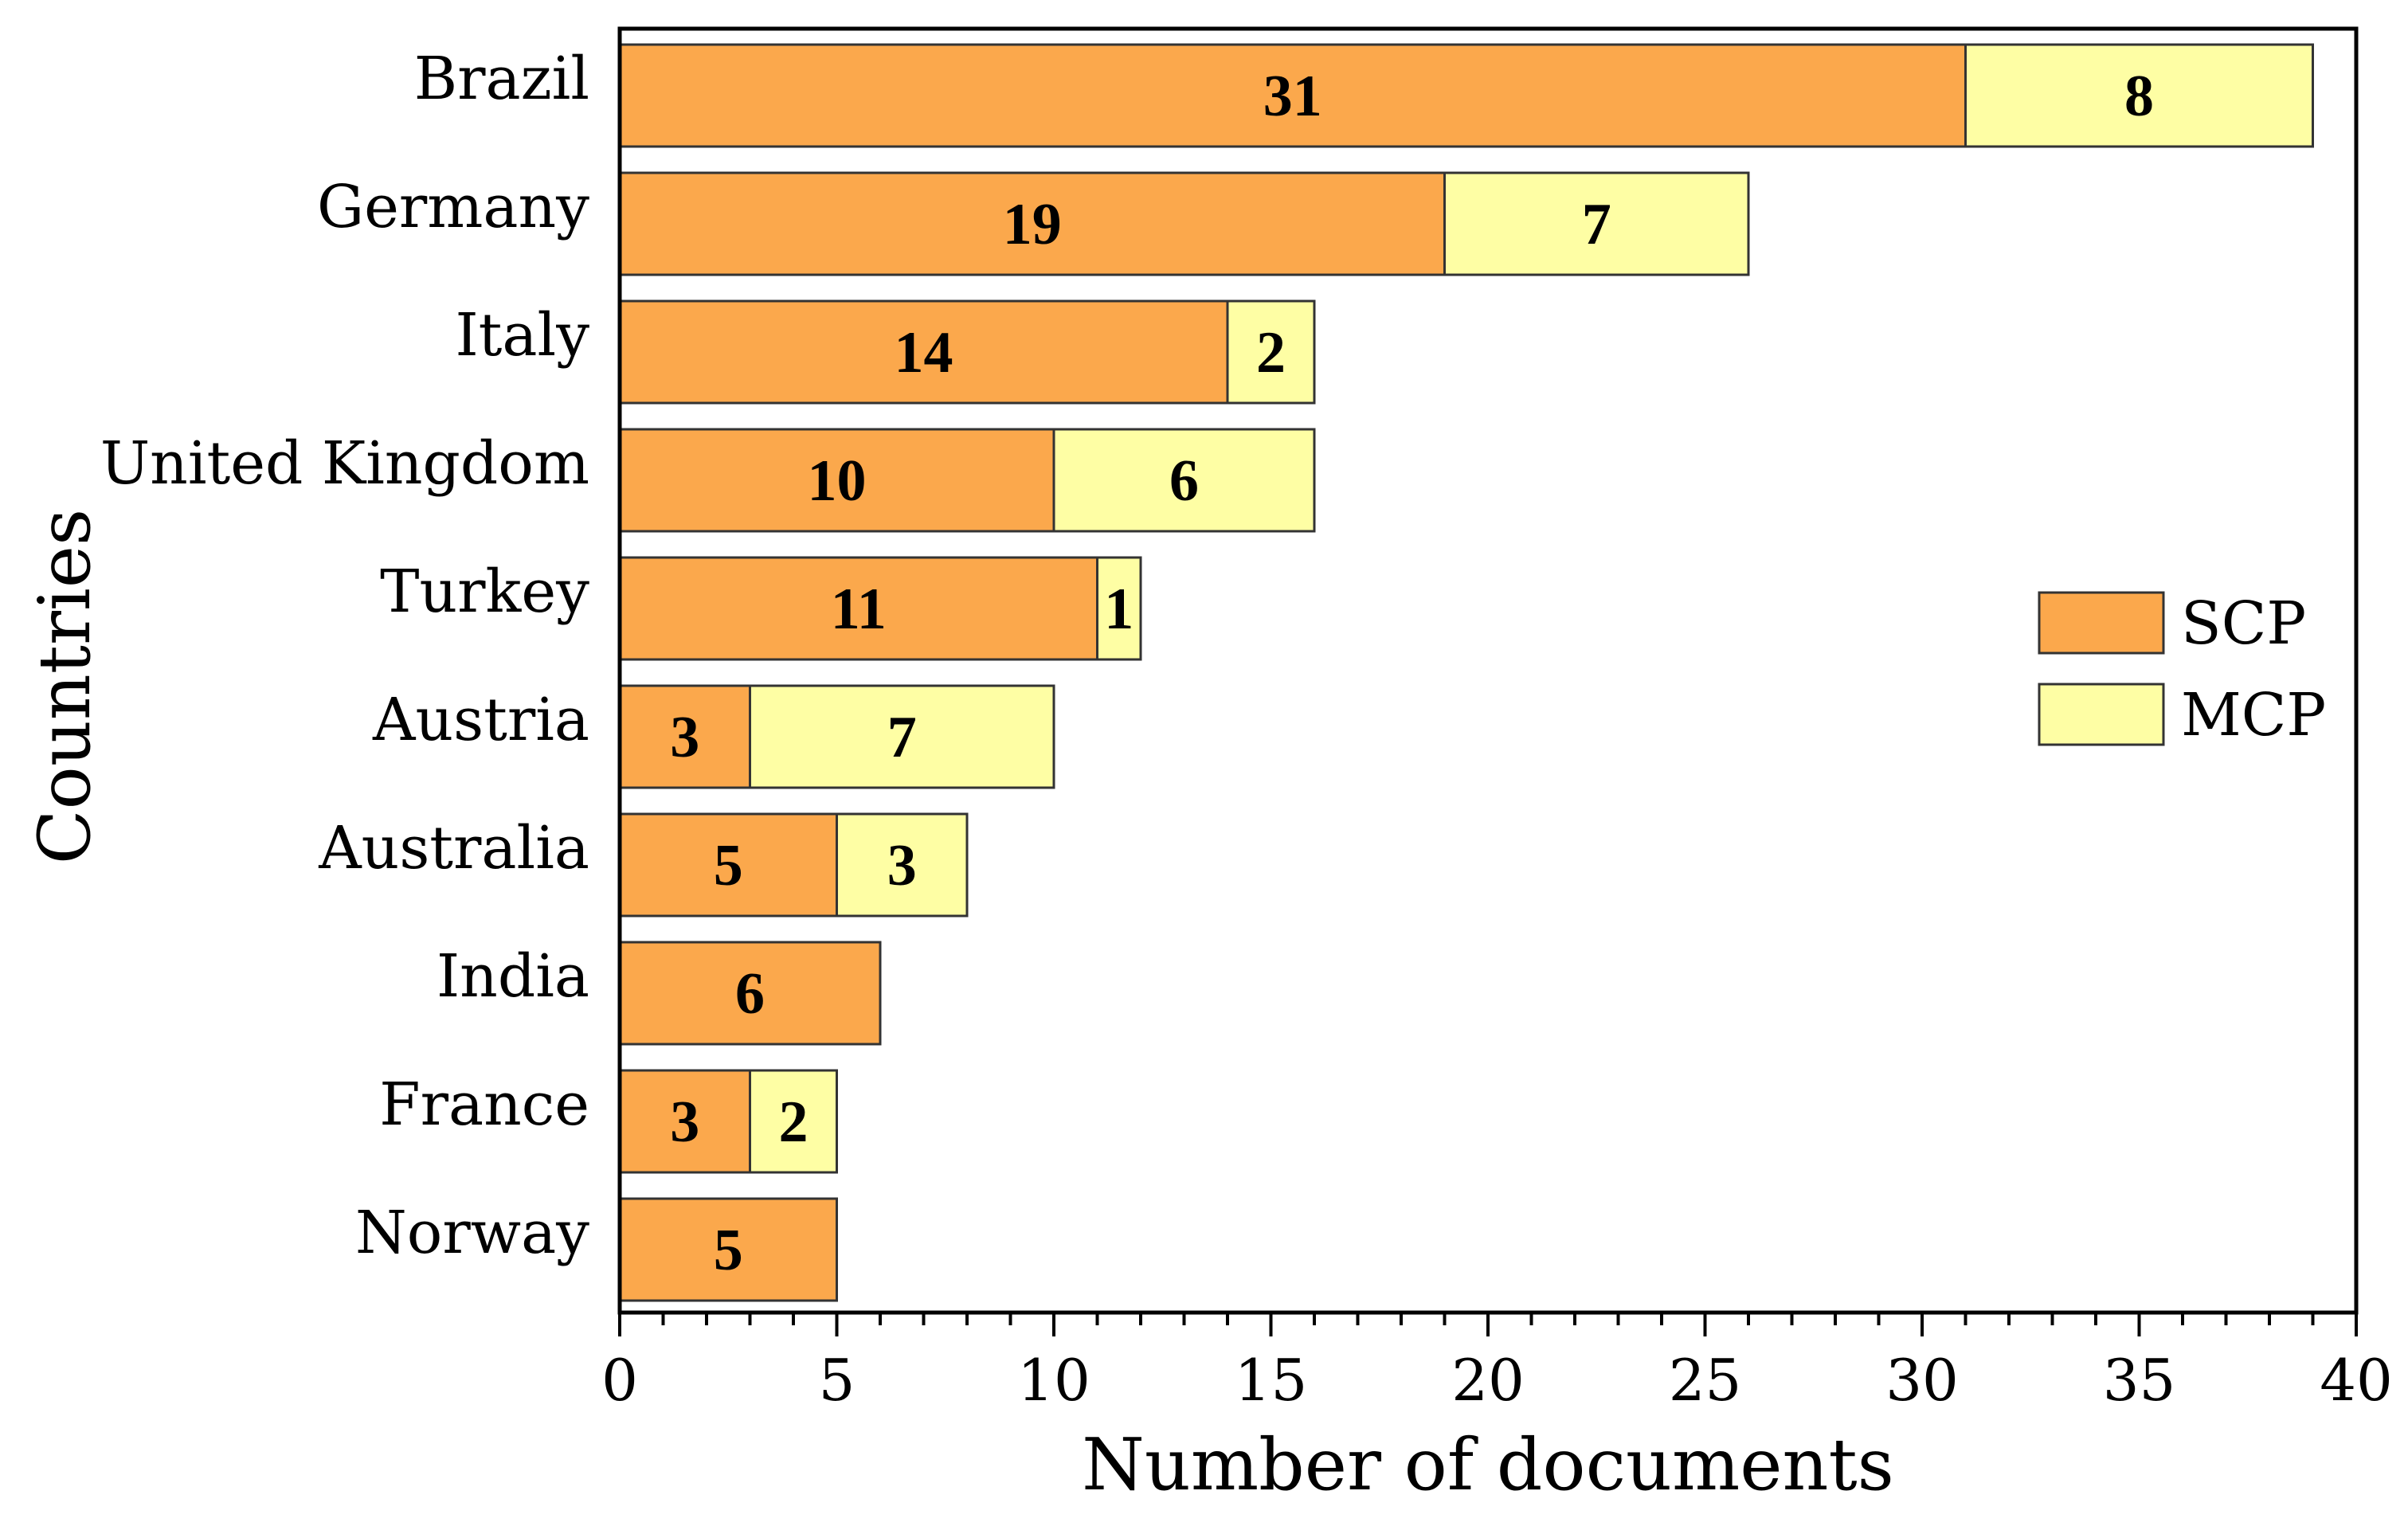 The height and width of the screenshot is (1526, 2408). I want to click on y-tick-label: Turkey, so click(485, 592).